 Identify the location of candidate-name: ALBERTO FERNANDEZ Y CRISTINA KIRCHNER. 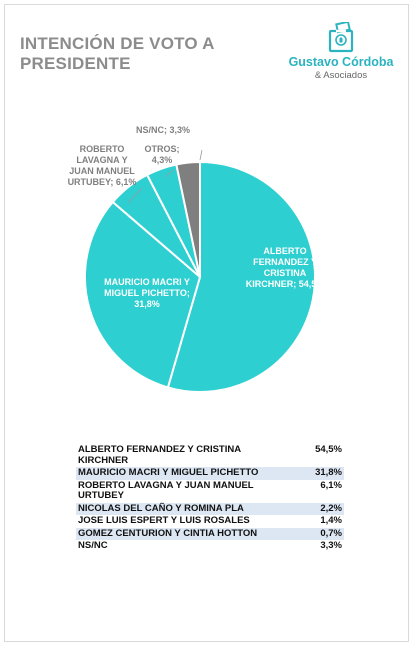
(159, 455).